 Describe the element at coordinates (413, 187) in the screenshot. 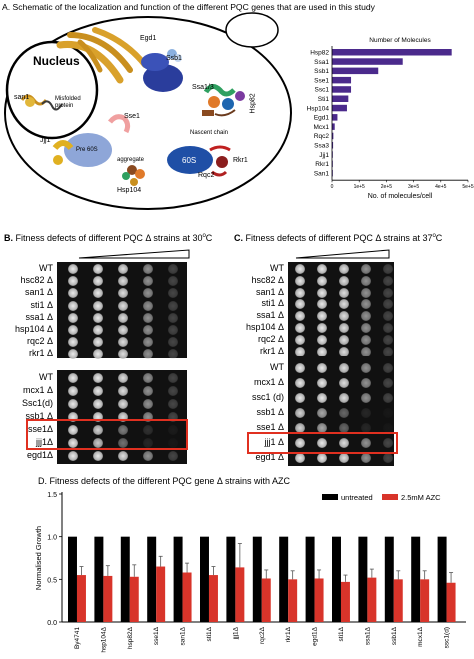

I see `x-tick-label: 3e+5` at that location.